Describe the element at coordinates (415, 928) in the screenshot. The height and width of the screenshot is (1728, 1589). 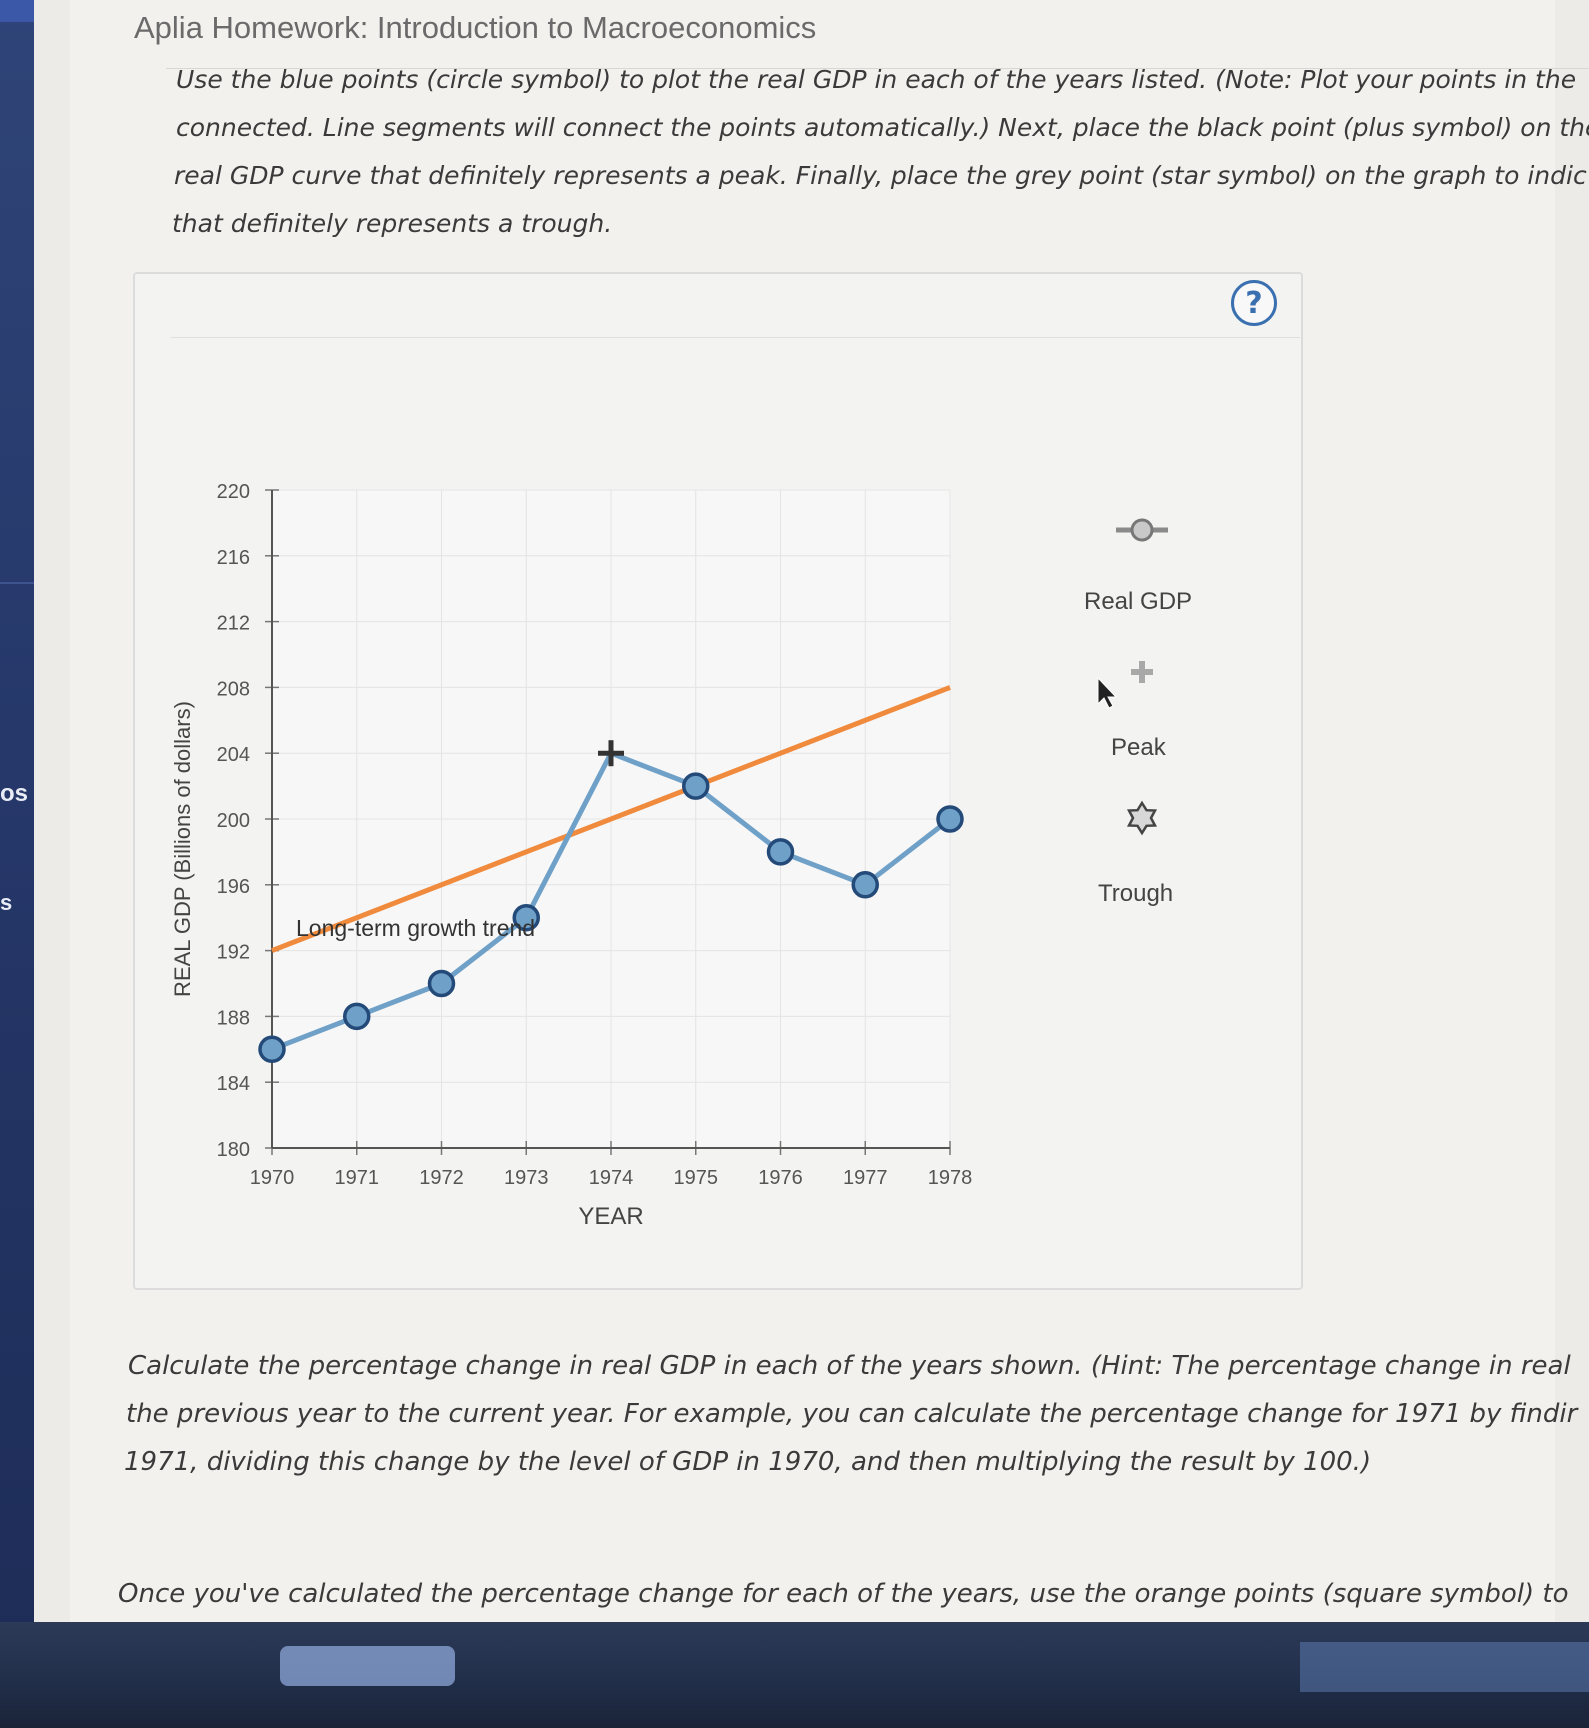
I see `trend-annotation: Long-term growth trend` at that location.